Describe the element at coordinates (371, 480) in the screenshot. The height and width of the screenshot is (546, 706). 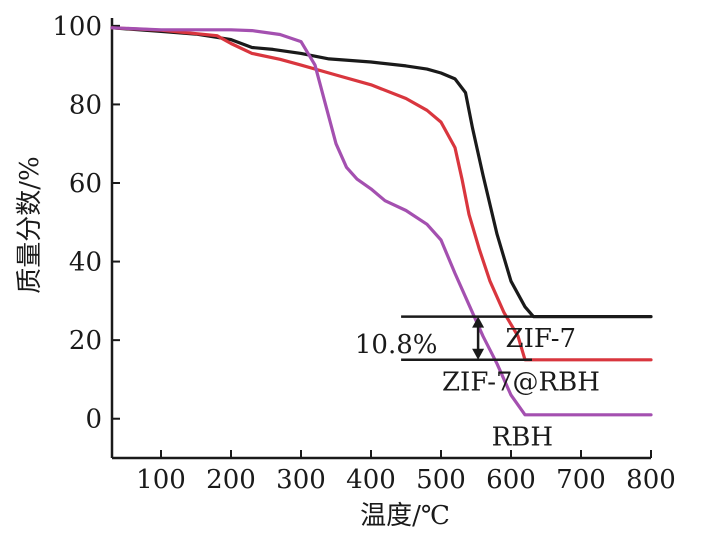
I see `x-tick-label: 400` at that location.